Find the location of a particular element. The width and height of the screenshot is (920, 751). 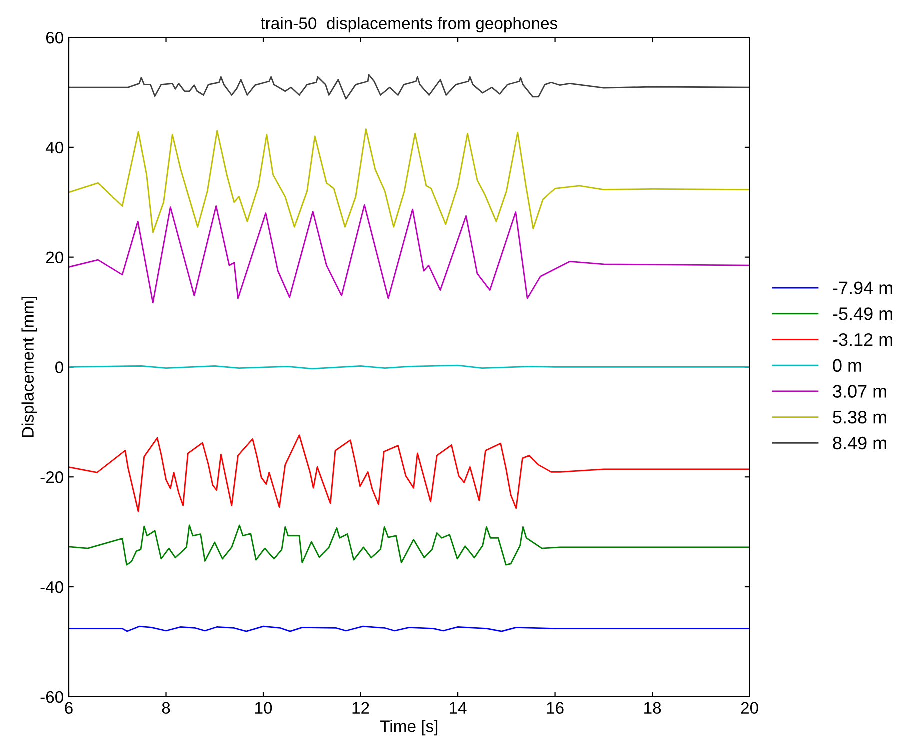

y-tick-label: 0 is located at coordinates (60, 368).